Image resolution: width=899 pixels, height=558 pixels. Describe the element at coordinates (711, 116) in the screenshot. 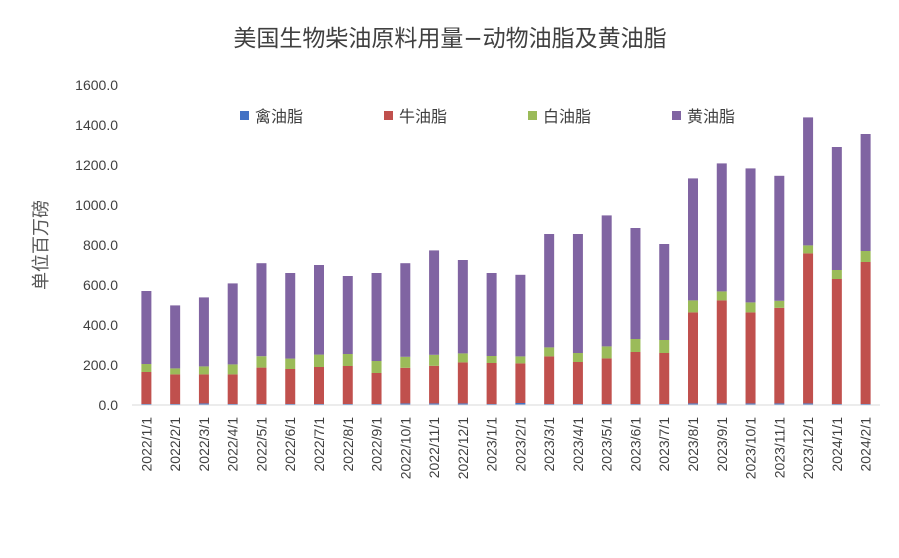

I see `legend-label: 黄油脂` at that location.